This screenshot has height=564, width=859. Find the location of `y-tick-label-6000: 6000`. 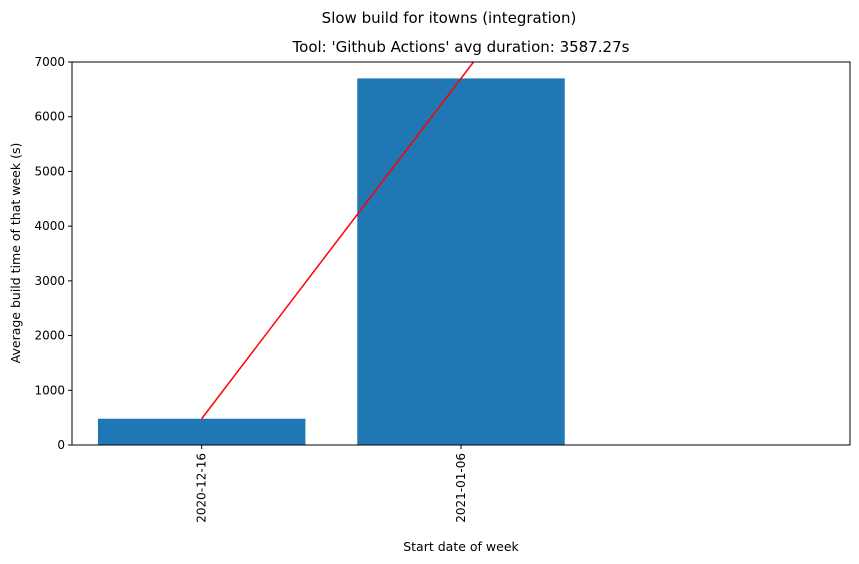

y-tick-label-6000: 6000 is located at coordinates (49, 117).